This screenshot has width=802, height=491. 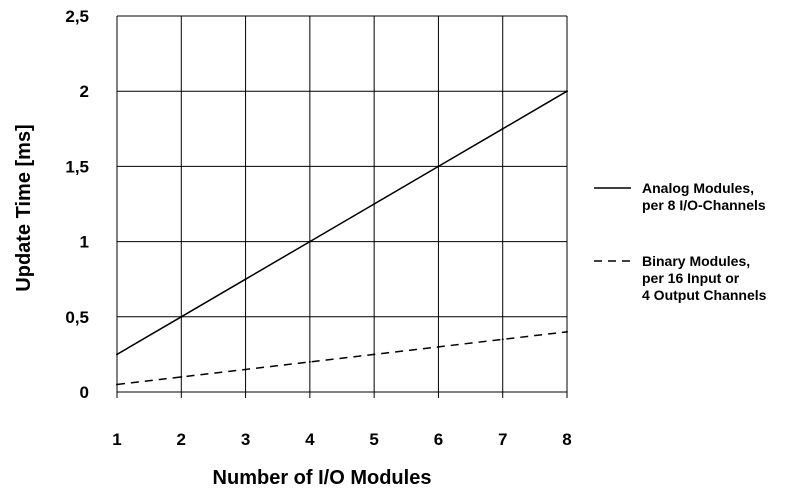 What do you see at coordinates (373, 439) in the screenshot?
I see `x-tick-label-5: 5` at bounding box center [373, 439].